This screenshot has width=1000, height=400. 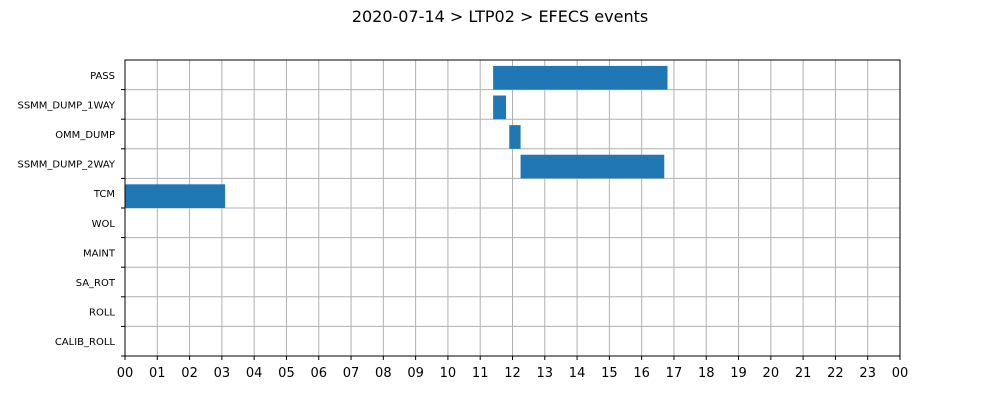 I want to click on y-tick-label: OMM_DUMP, so click(x=85, y=135).